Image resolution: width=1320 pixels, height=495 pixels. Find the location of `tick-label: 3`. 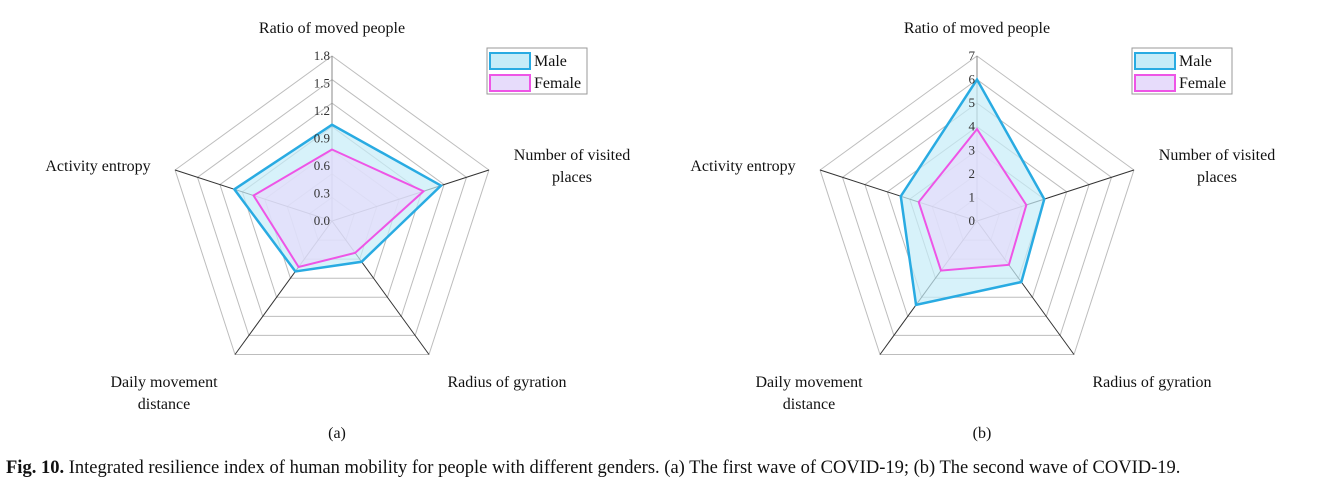

tick-label: 3 is located at coordinates (972, 149).